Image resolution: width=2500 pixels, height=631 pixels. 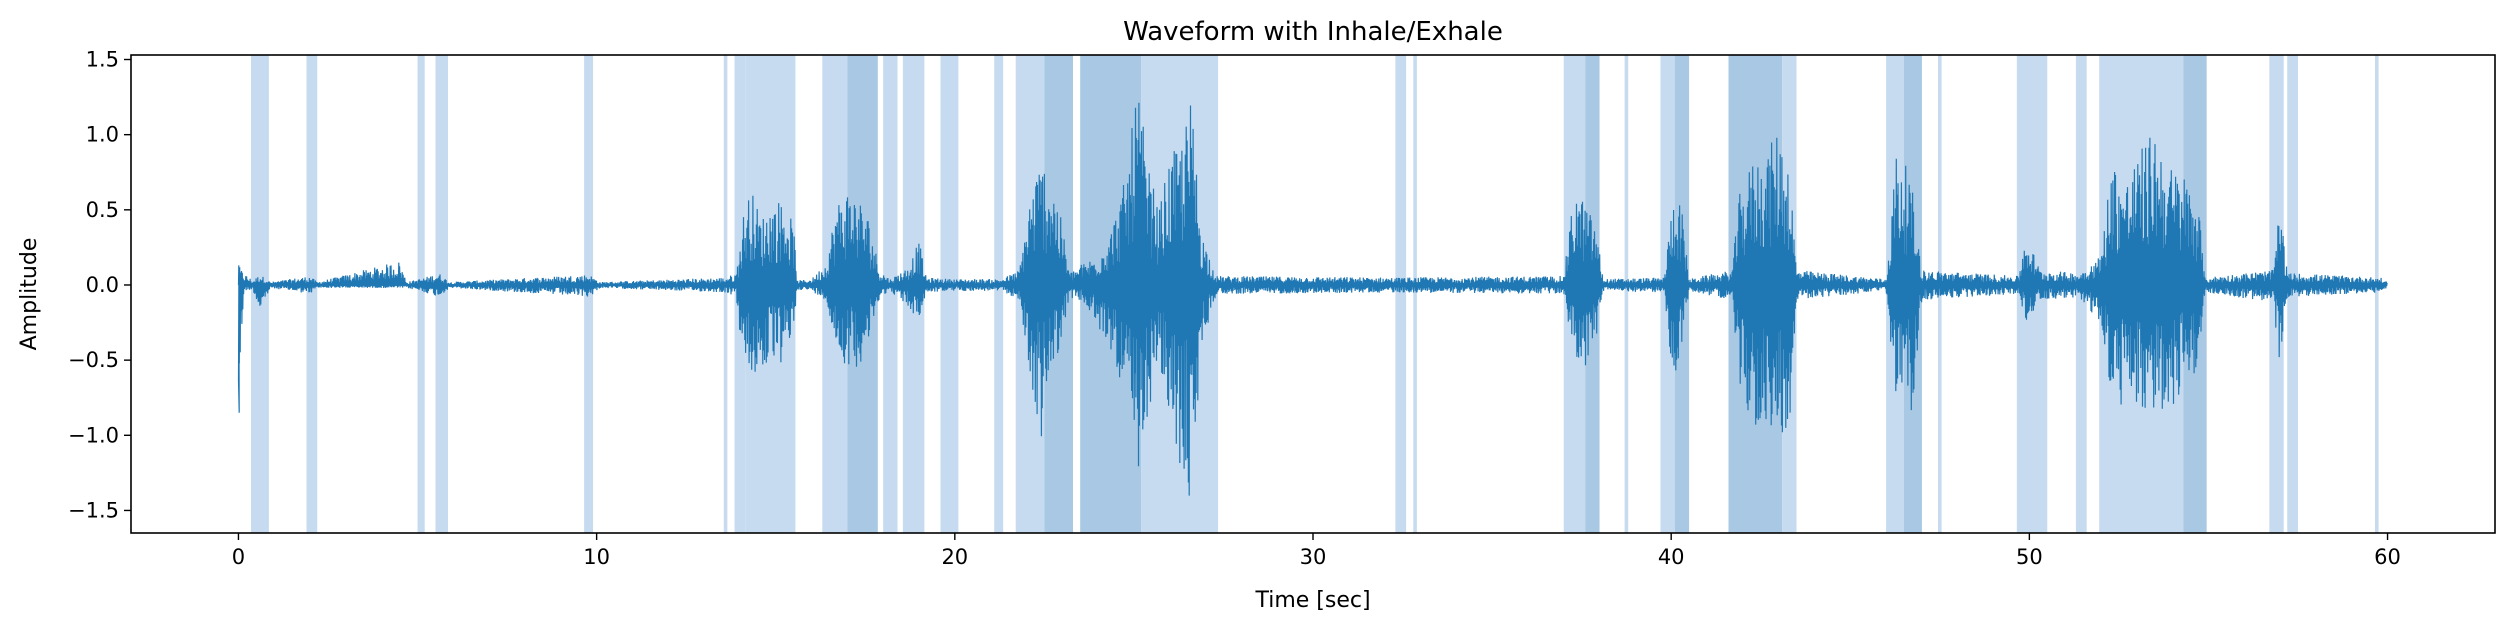 I want to click on y-tick-label: 0.0, so click(x=102, y=285).